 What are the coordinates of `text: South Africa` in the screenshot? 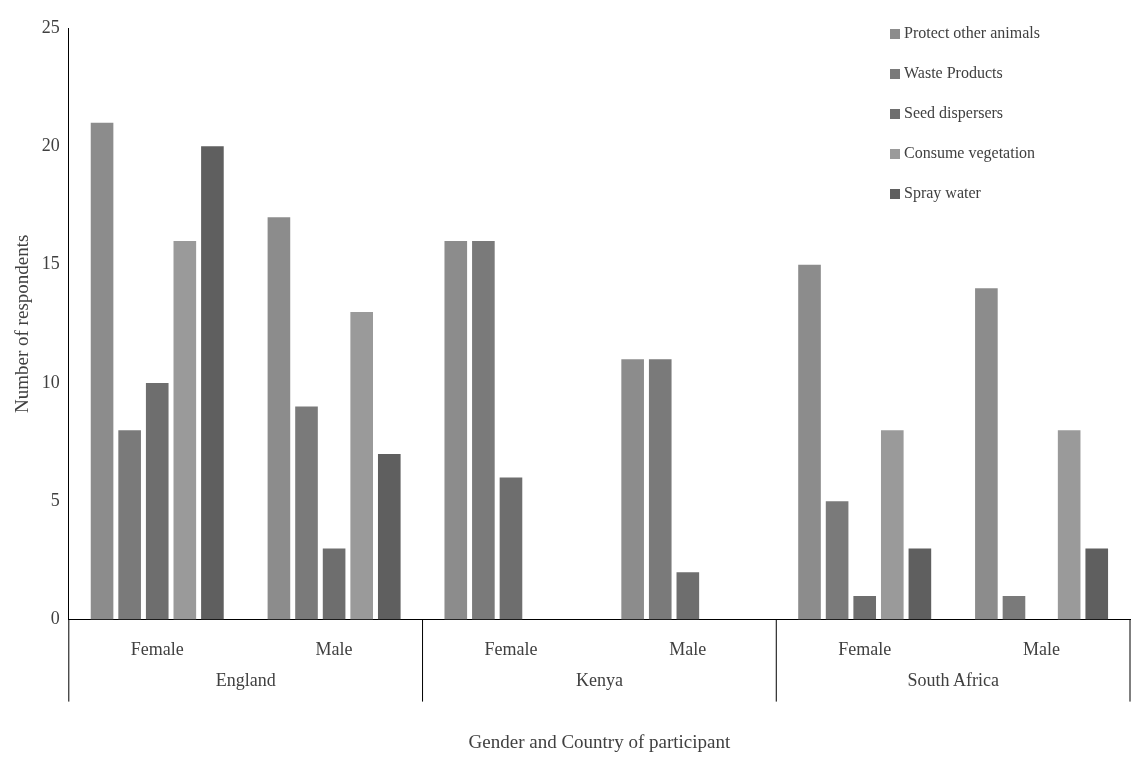 It's located at (953, 680).